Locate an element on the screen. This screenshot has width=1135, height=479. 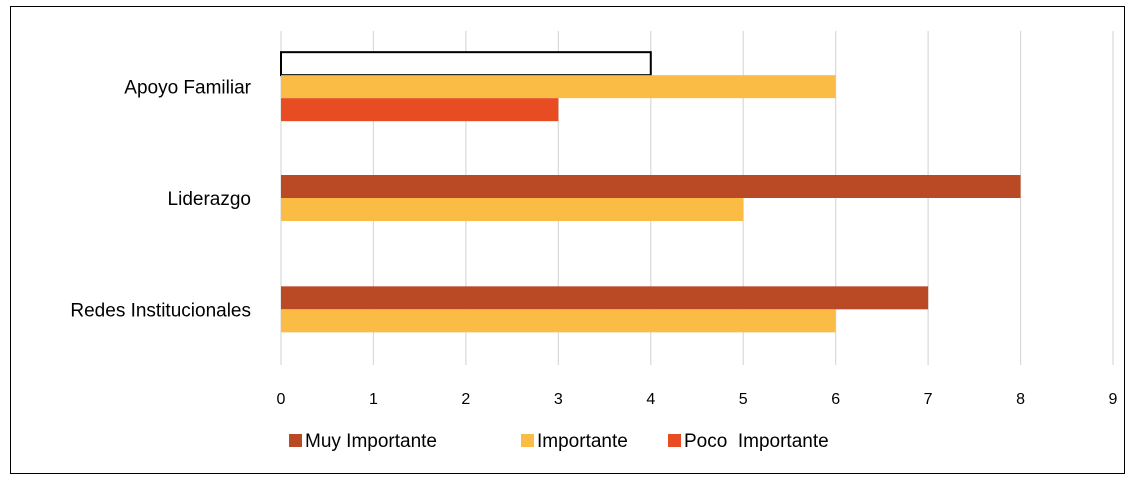
legend-label: Poco Importante is located at coordinates (756, 441).